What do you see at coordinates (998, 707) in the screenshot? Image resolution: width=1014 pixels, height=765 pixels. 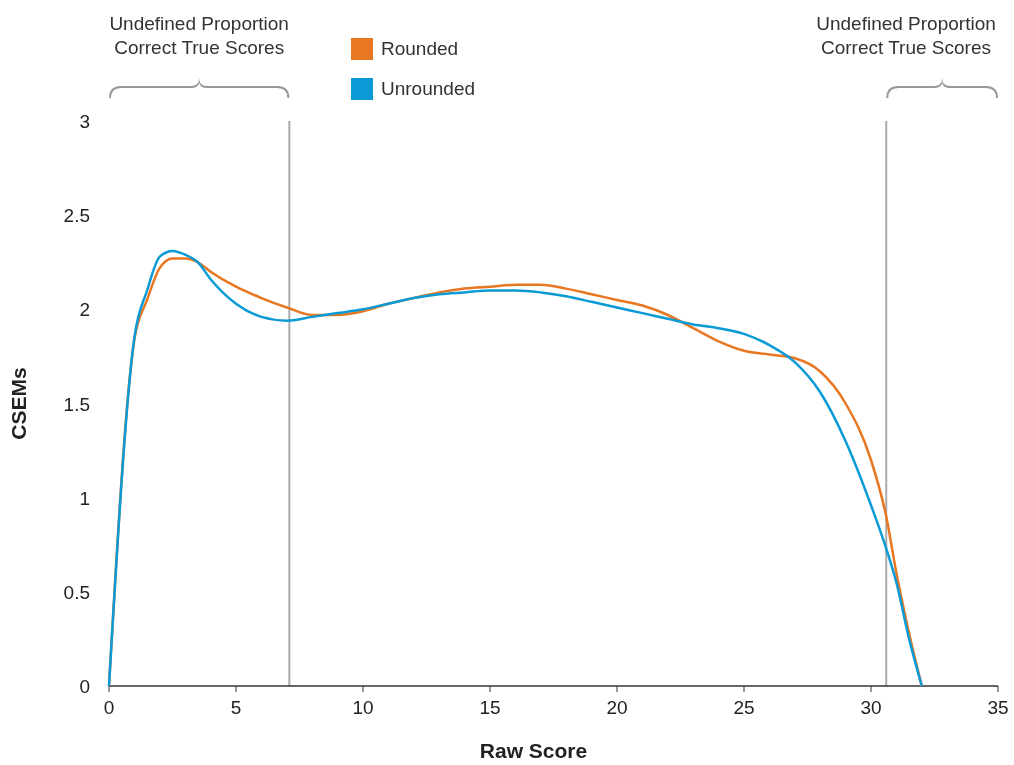 I see `x-tick-label: 35` at bounding box center [998, 707].